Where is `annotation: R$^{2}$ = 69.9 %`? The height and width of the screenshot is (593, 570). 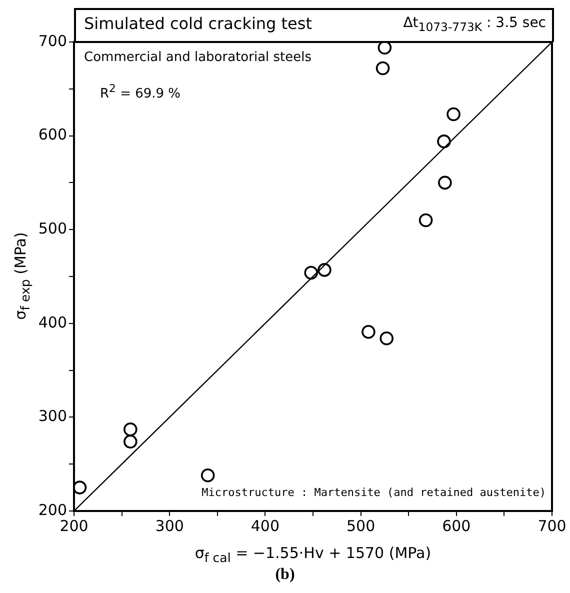 annotation: R$^{2}$ = 69.9 % is located at coordinates (140, 92).